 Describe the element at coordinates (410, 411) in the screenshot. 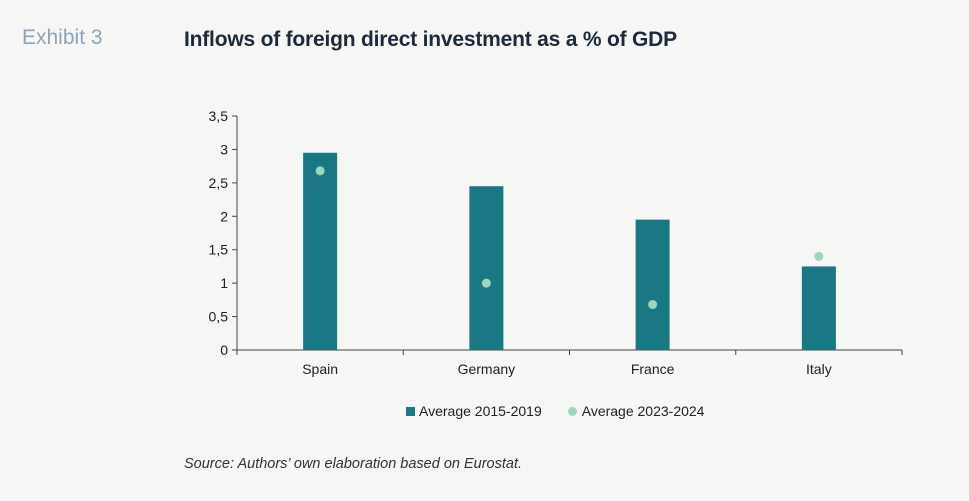

I see `legend-swatch-bar` at that location.